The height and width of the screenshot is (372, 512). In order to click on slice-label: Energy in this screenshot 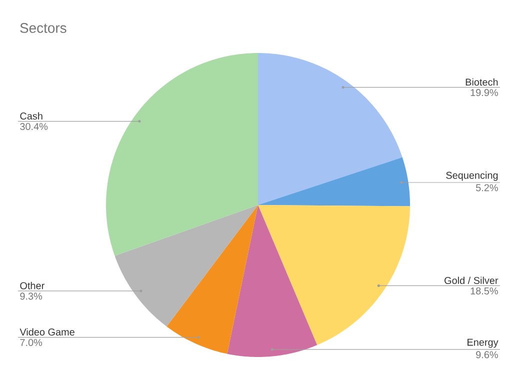, I will do `click(483, 343)`.